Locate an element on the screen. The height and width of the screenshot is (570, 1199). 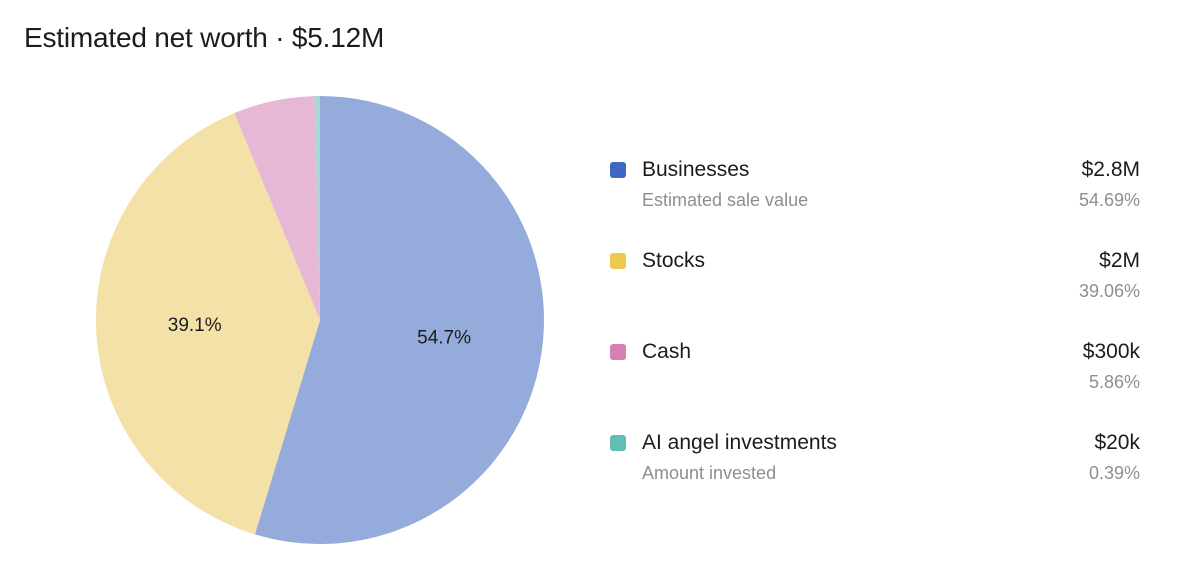
legend-swatch-cash is located at coordinates (618, 352).